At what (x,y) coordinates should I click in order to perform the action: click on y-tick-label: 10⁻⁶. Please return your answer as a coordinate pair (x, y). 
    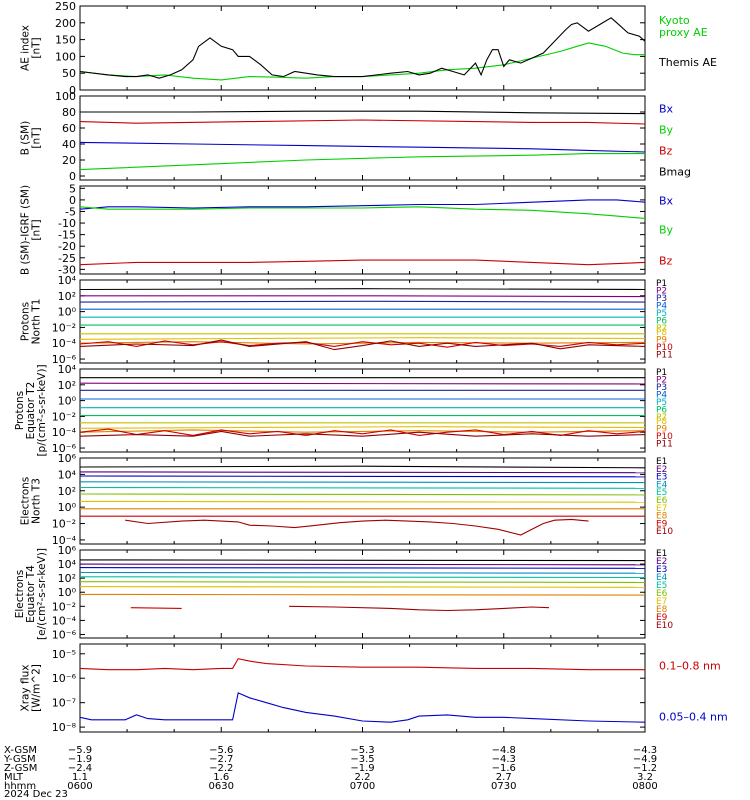
    Looking at the image, I should click on (64, 359).